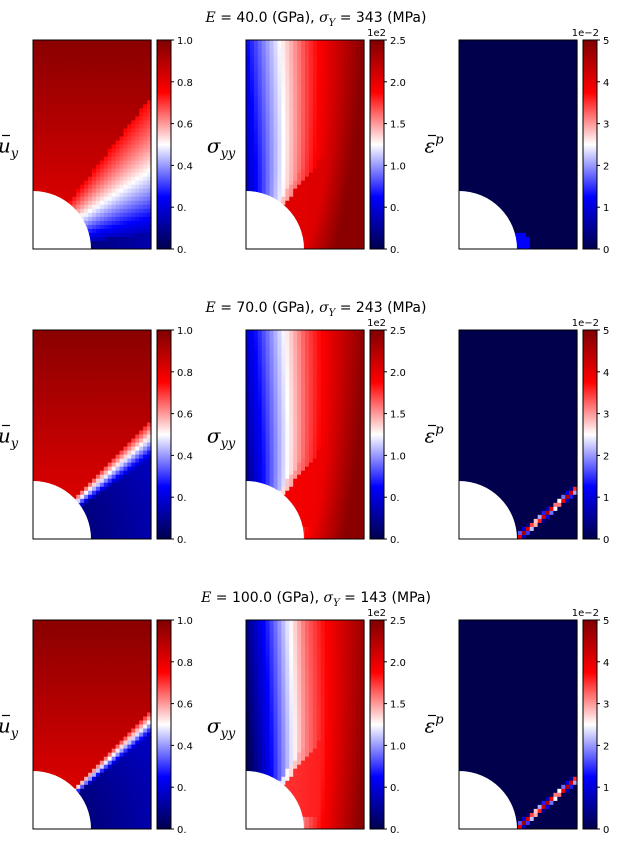 Image resolution: width=632 pixels, height=863 pixels. I want to click on row-title-3: E = 100.0 (GPa), σY = 143 (MPa), so click(315, 599).